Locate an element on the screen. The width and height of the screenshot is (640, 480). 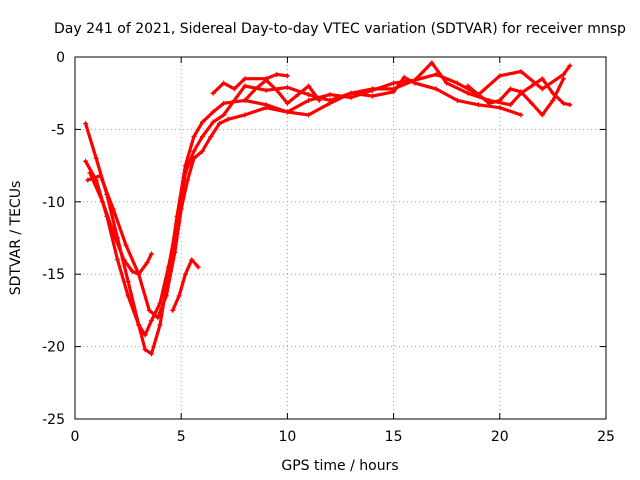
x-tick-label: 0 is located at coordinates (75, 437).